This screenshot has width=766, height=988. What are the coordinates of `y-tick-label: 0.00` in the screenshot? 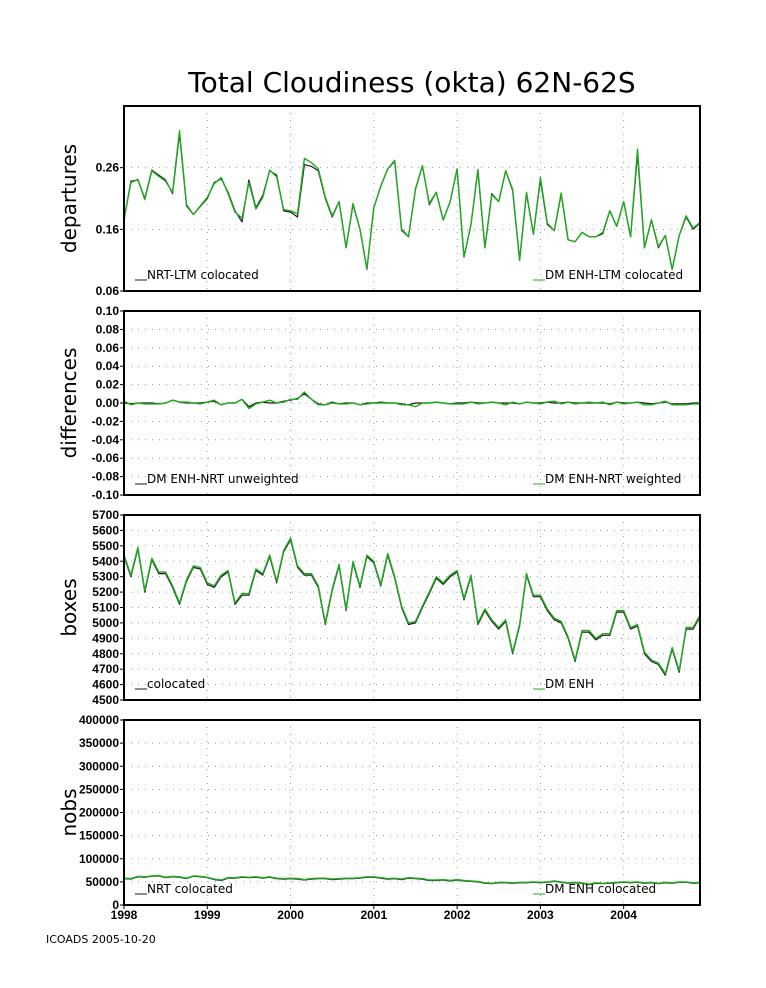 It's located at (108, 403).